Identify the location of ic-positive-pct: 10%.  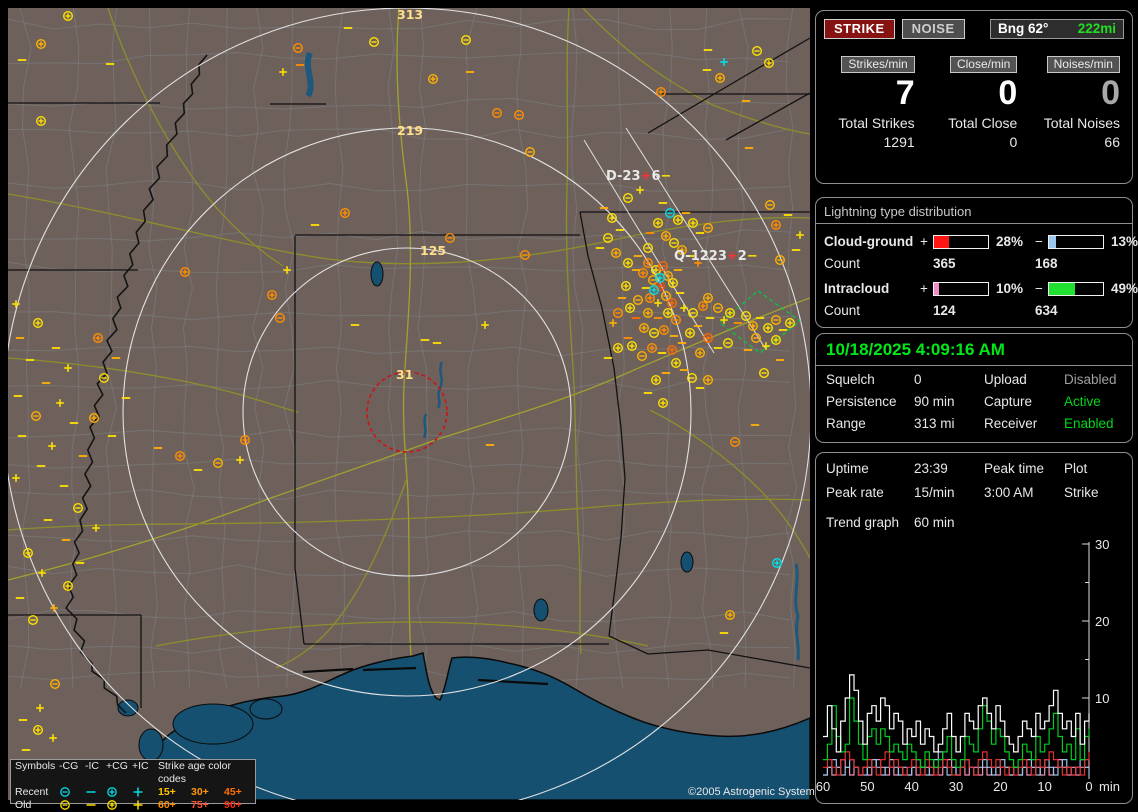
(1010, 288).